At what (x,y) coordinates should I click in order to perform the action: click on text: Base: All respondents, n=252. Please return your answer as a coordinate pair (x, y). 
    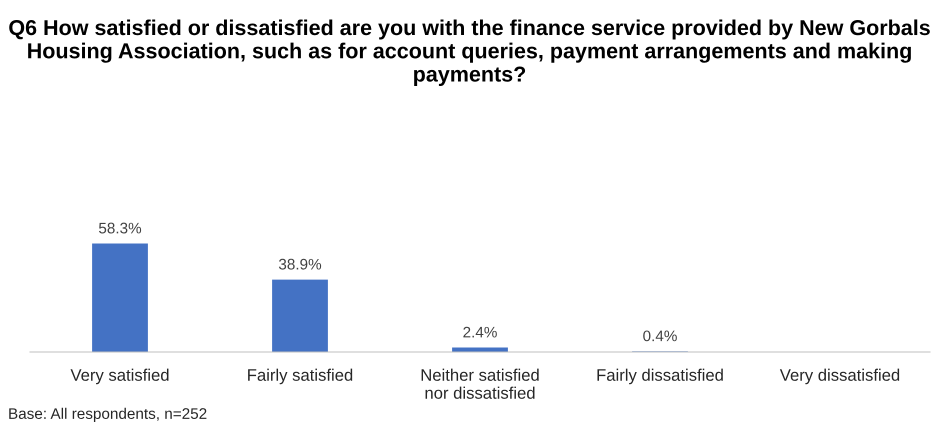
    Looking at the image, I should click on (107, 415).